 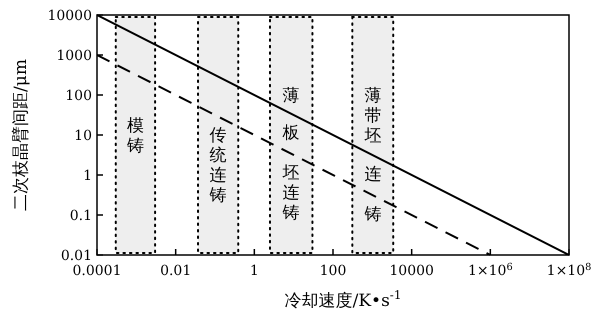 I want to click on y-tick-label: 1, so click(x=87, y=176).